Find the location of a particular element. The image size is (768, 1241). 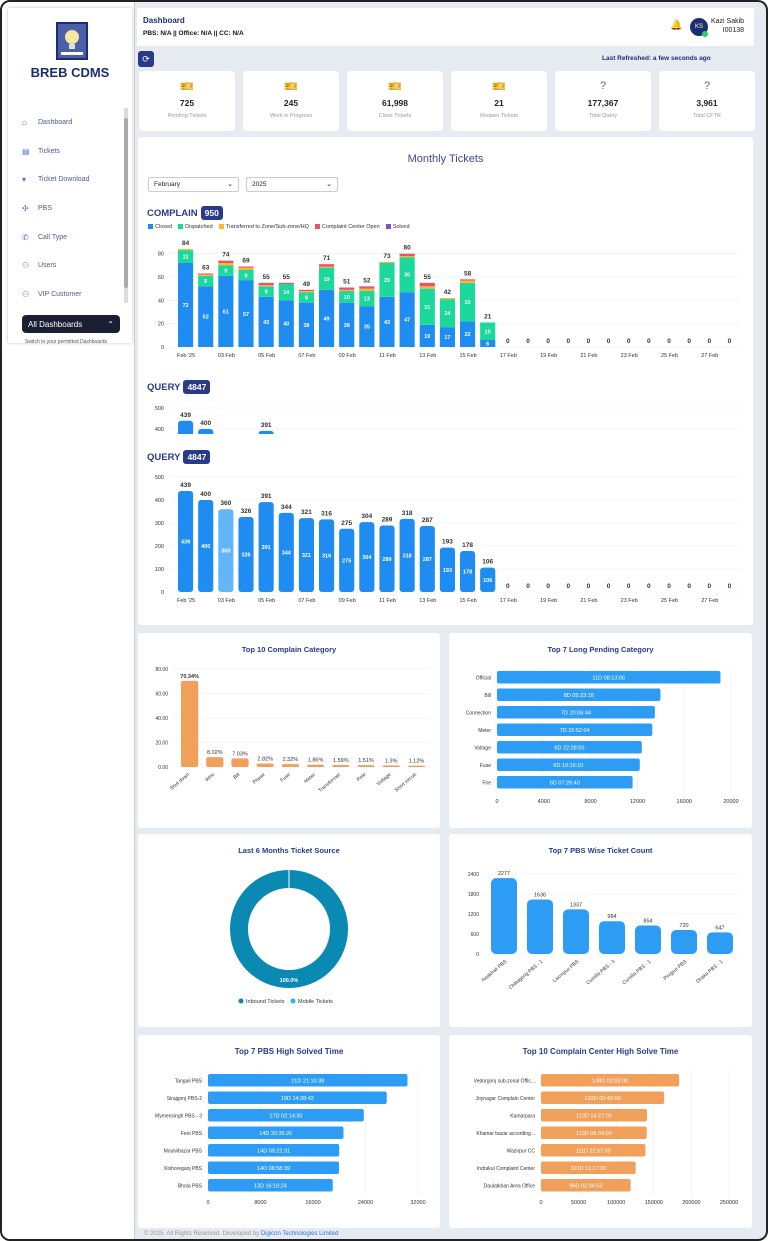

developer-link: Digicon Technologies Limited is located at coordinates (299, 1234).